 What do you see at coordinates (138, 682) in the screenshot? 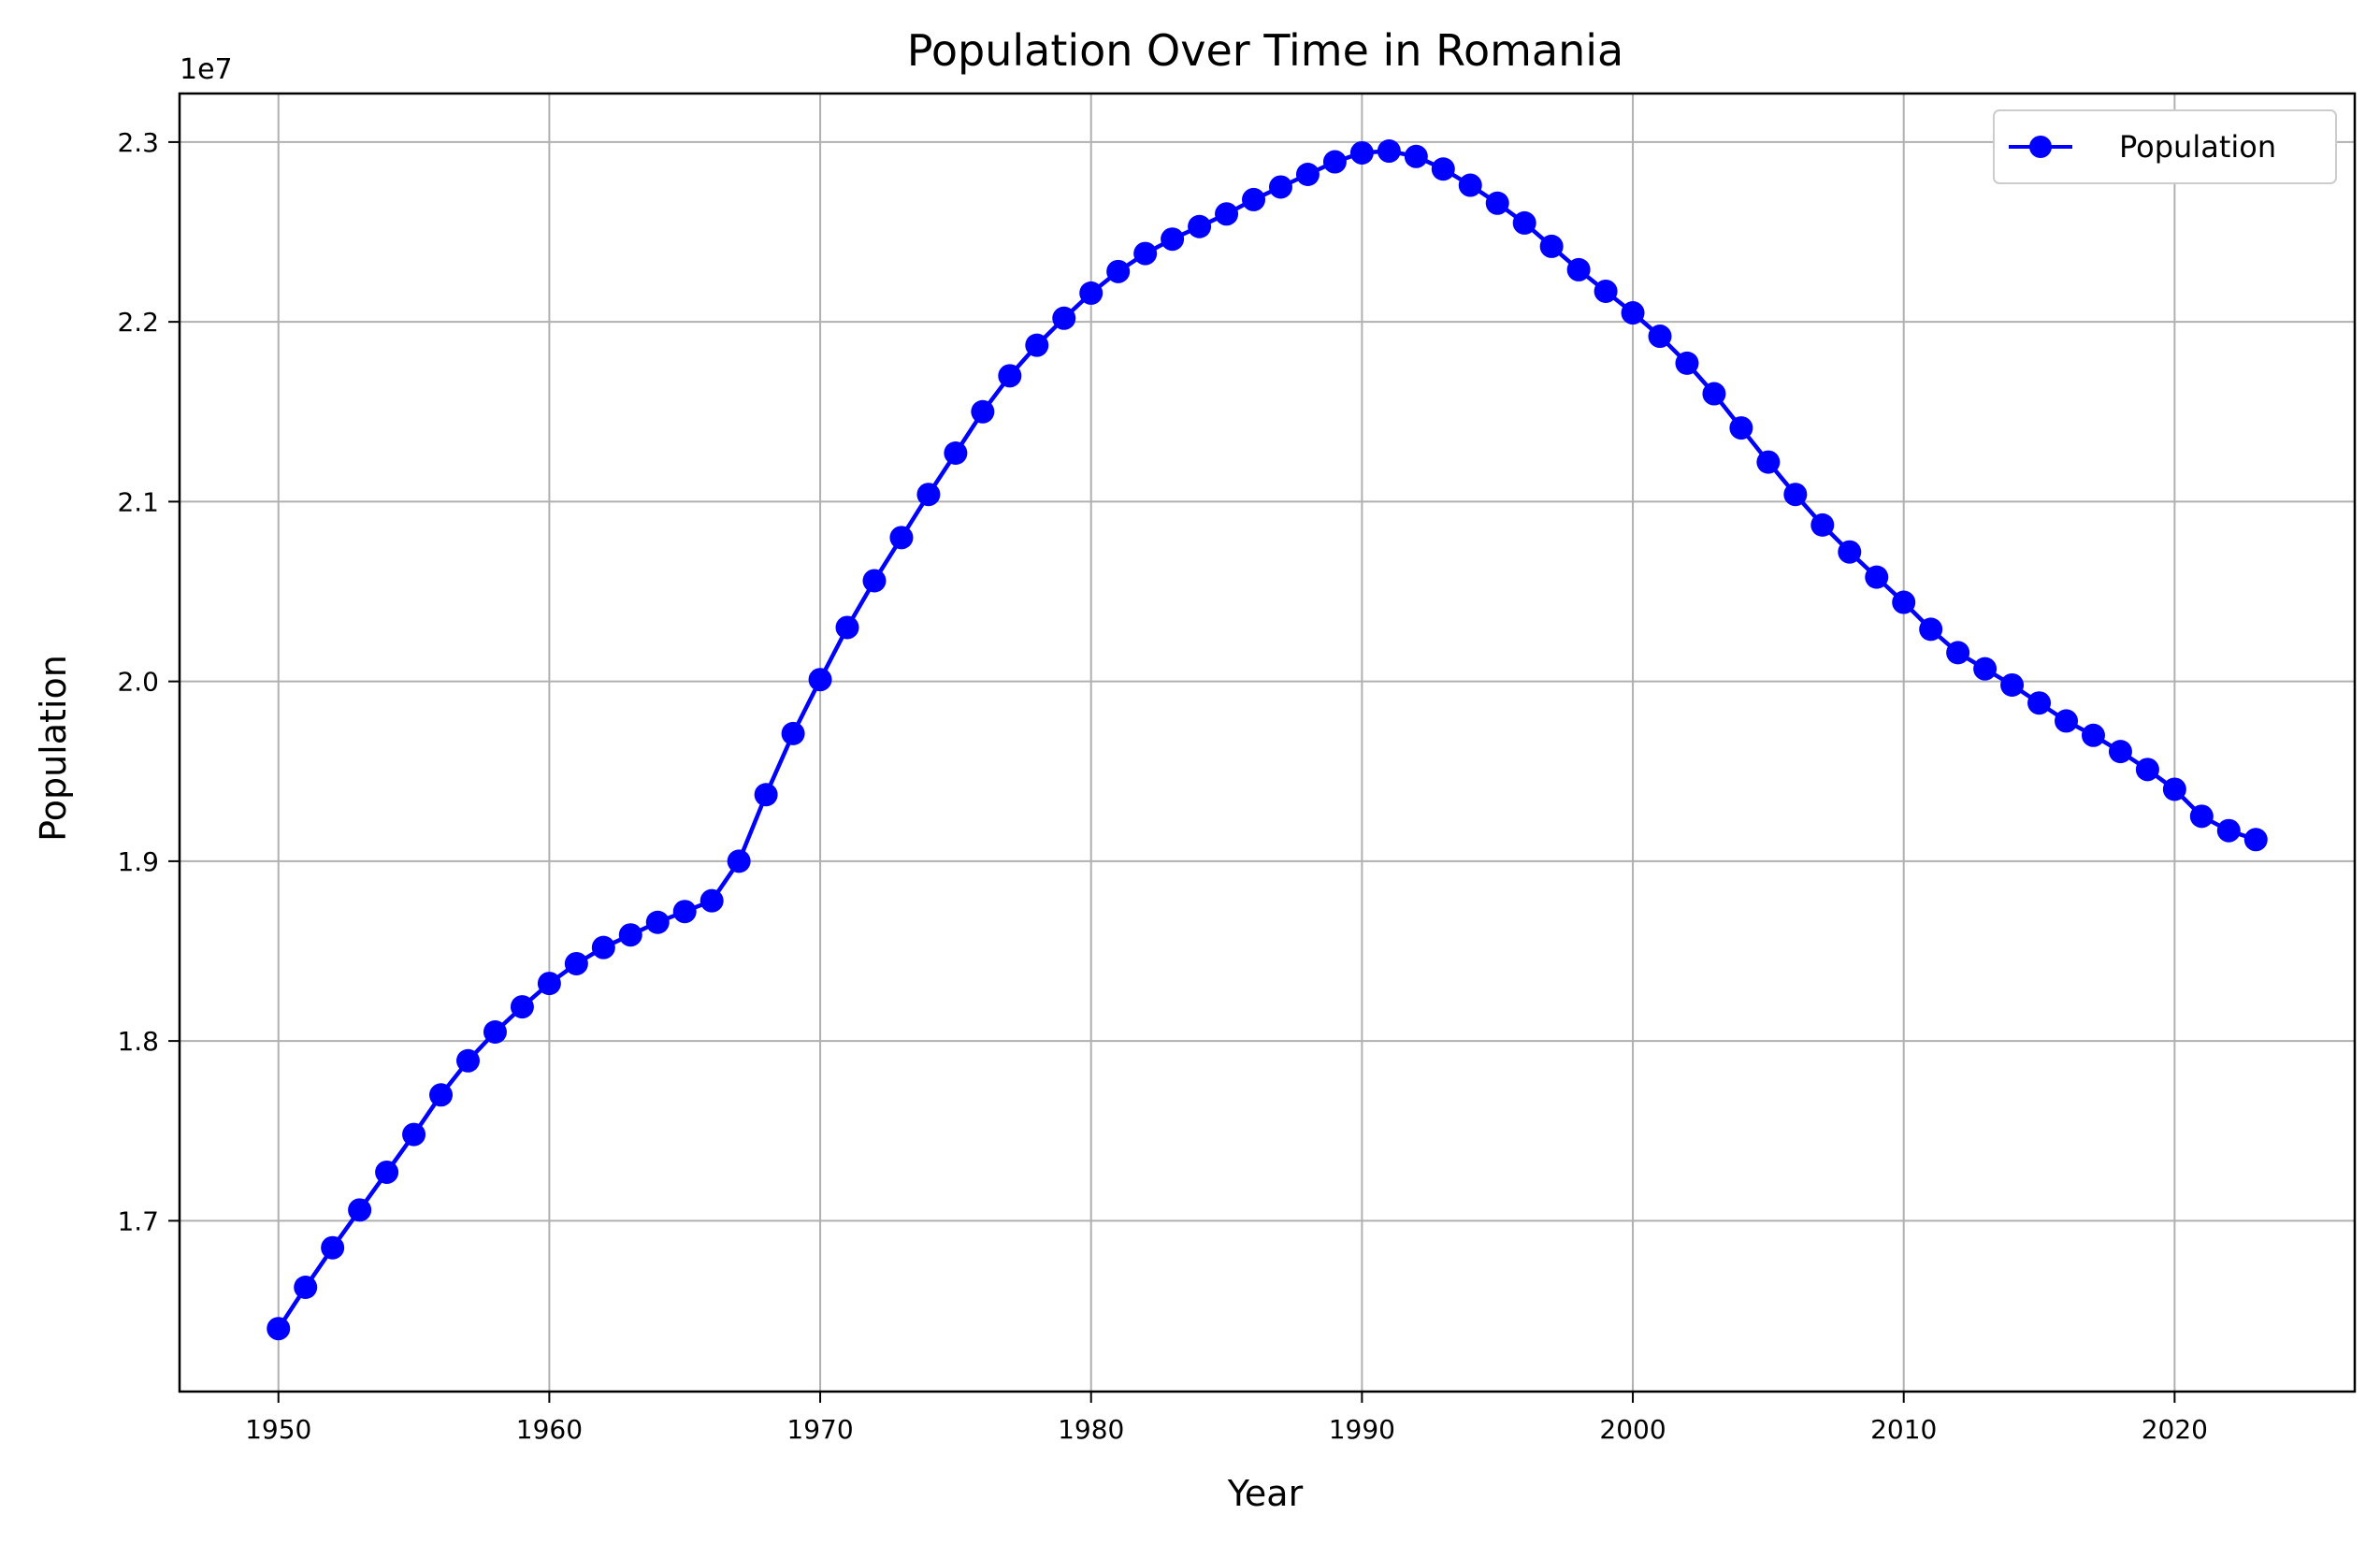
I see `y-tick-label: 2.0` at bounding box center [138, 682].